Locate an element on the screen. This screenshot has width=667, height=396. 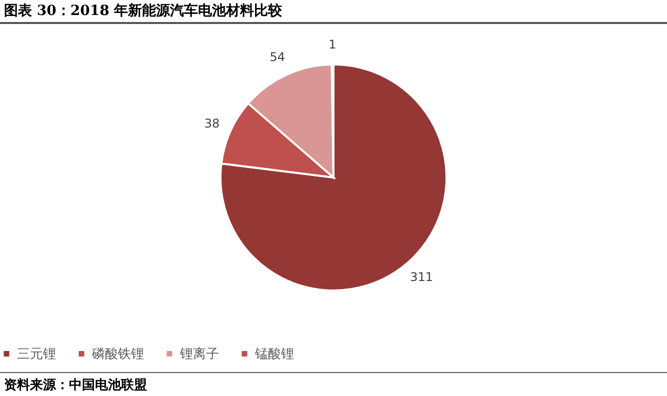
data-label: 1 is located at coordinates (332, 45).